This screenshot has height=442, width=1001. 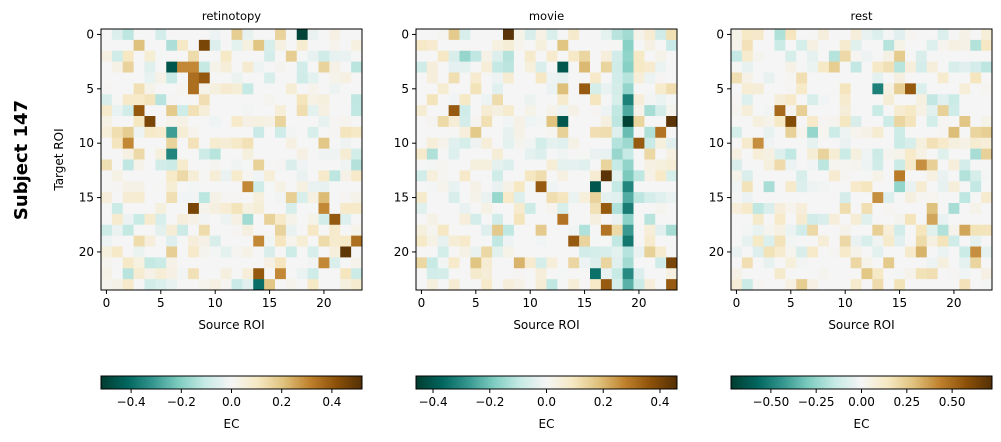 I want to click on colorbar-tick-label: −0.4, so click(x=432, y=402).